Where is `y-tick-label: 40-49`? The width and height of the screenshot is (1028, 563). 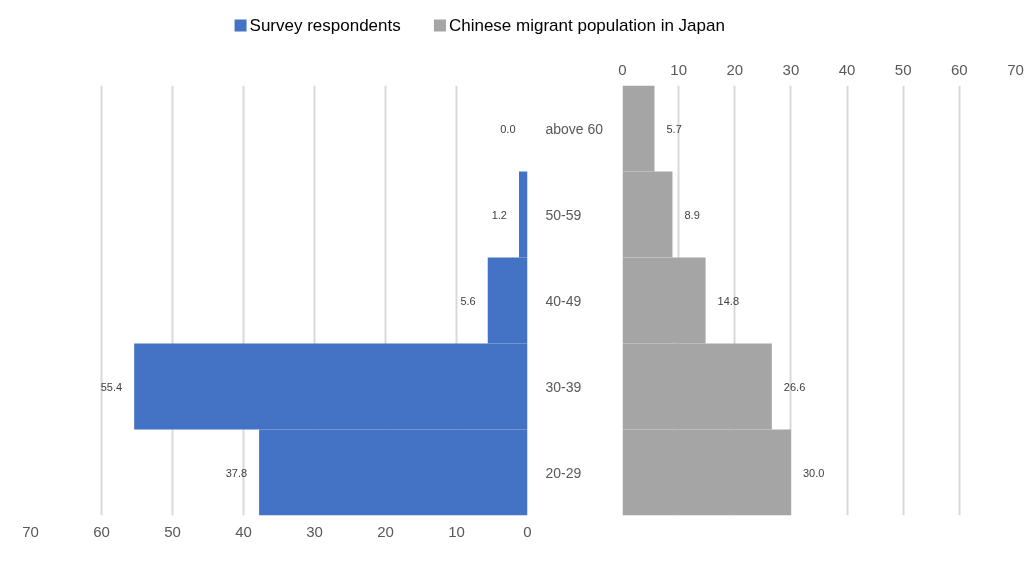
y-tick-label: 40-49 is located at coordinates (563, 300).